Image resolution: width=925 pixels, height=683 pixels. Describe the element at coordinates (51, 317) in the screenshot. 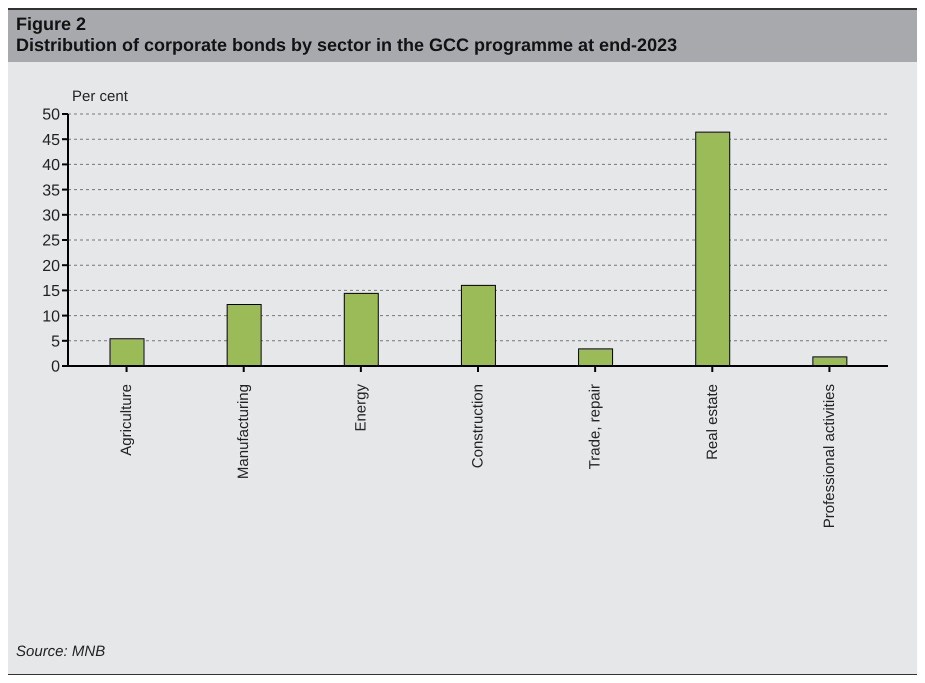

I see `y-tick-label: 10` at that location.